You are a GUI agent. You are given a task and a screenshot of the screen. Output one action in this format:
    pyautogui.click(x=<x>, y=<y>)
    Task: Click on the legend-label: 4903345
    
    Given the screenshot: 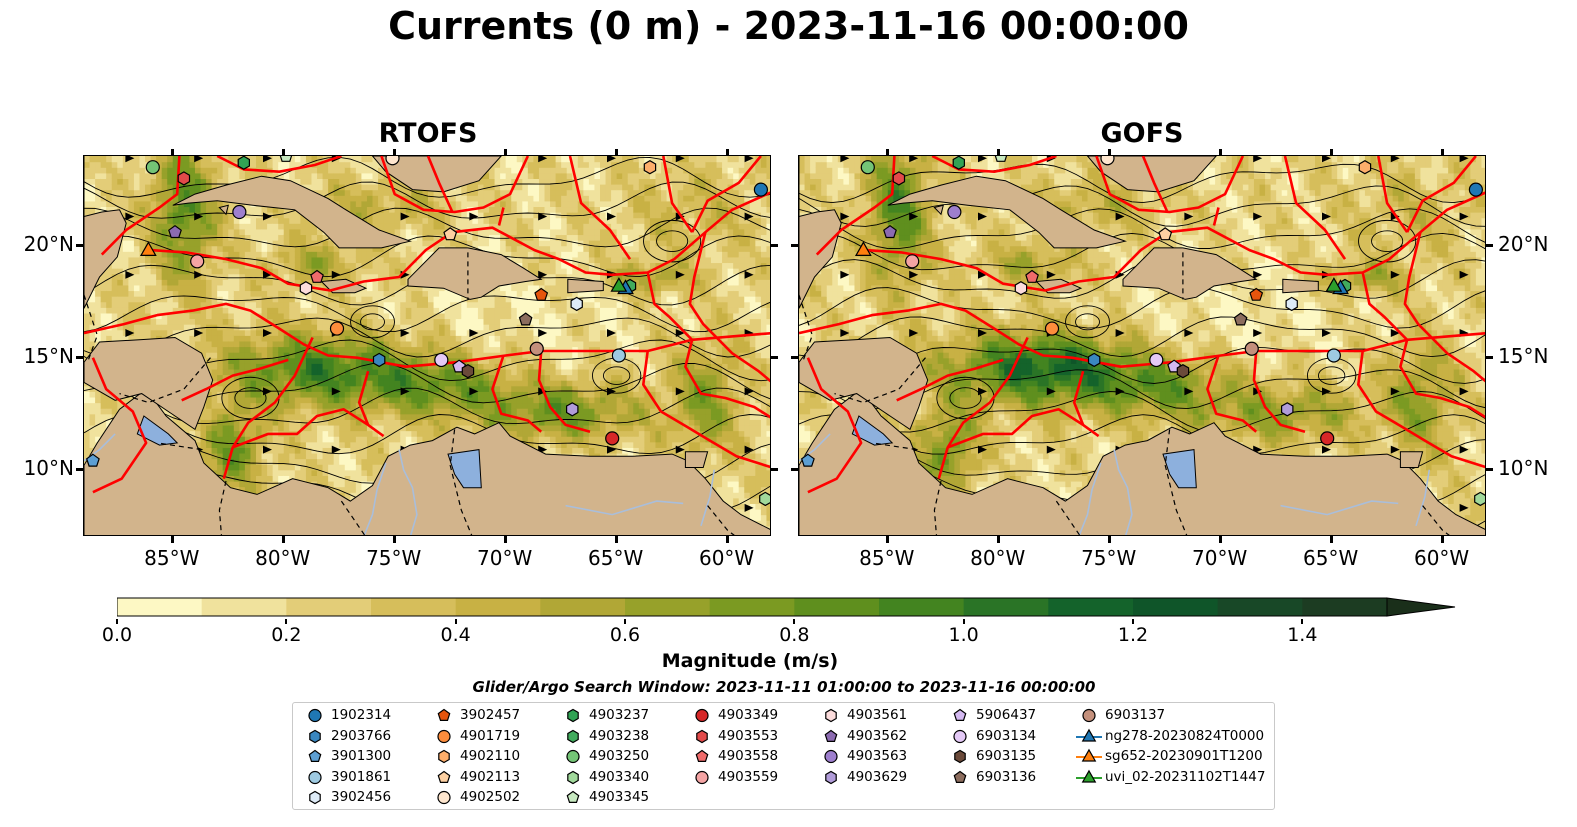 What is the action you would take?
    pyautogui.click(x=619, y=797)
    